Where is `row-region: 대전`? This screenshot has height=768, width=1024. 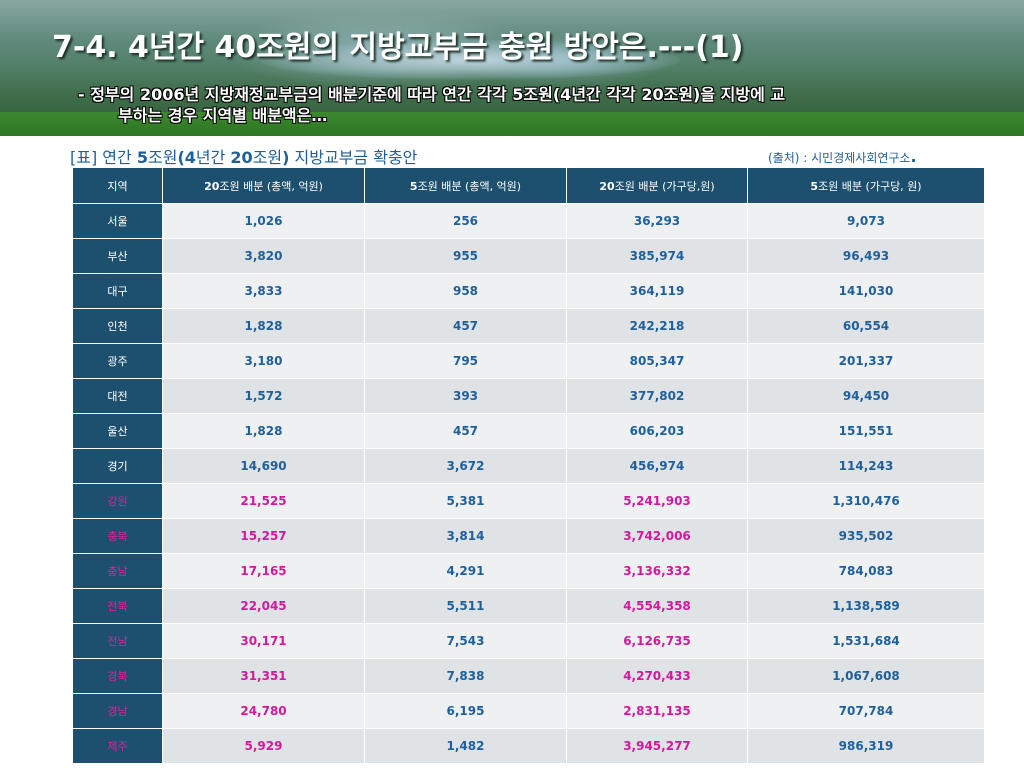 row-region: 대전 is located at coordinates (117, 396).